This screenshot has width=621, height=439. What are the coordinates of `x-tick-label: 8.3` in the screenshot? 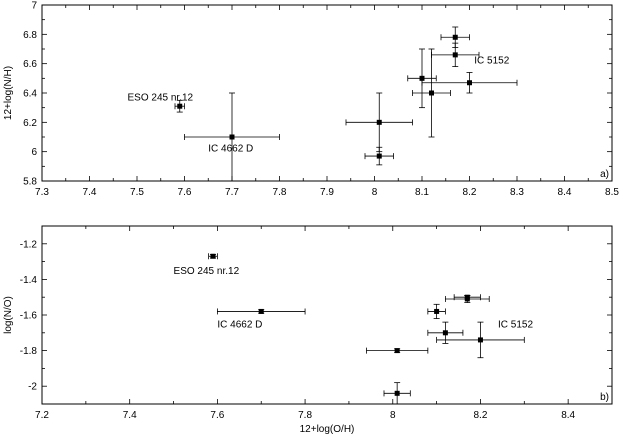 It's located at (517, 192).